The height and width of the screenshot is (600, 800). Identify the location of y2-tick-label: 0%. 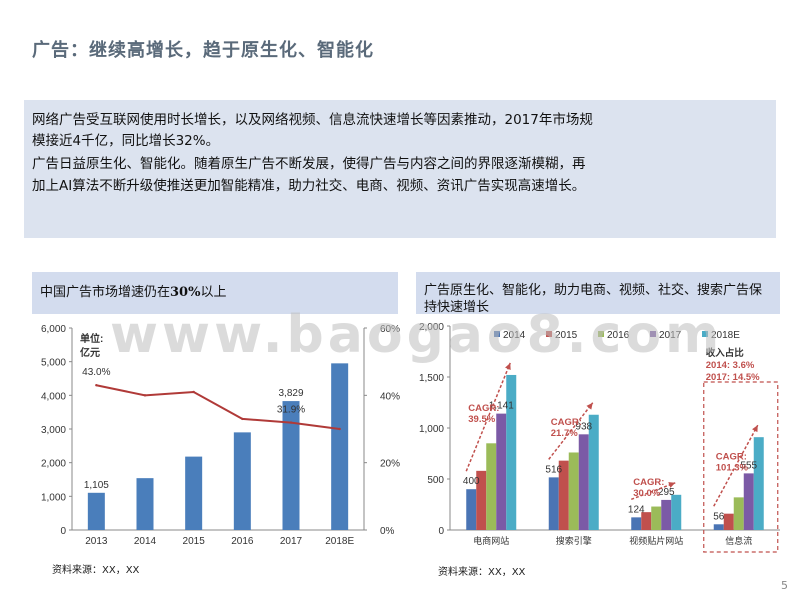
(387, 531).